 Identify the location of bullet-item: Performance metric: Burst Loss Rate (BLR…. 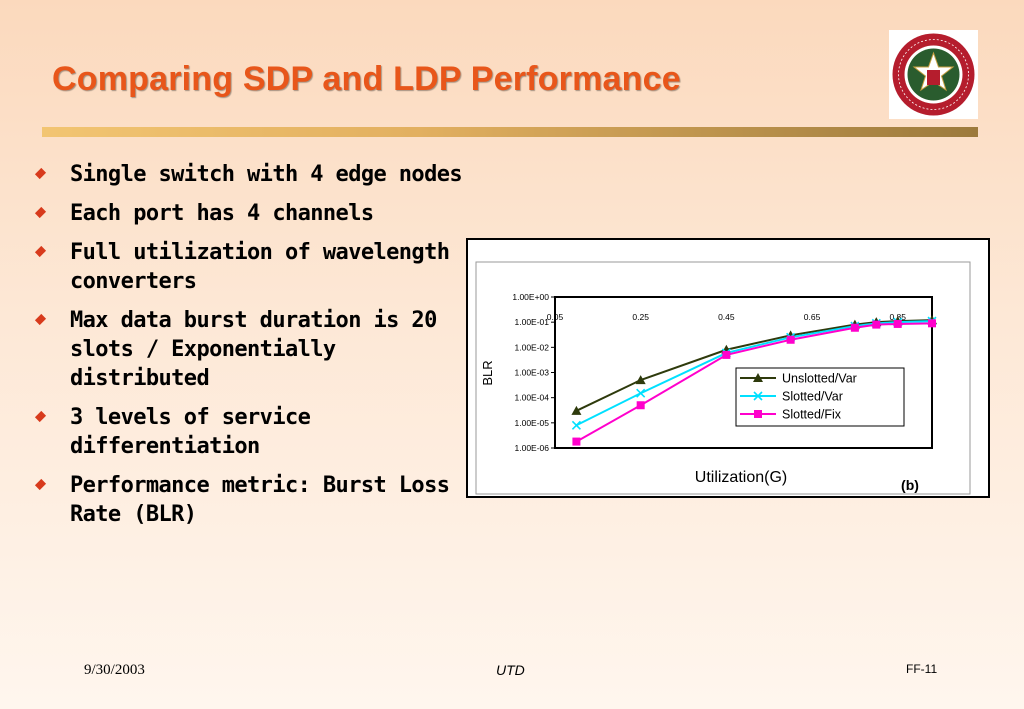
(250, 500).